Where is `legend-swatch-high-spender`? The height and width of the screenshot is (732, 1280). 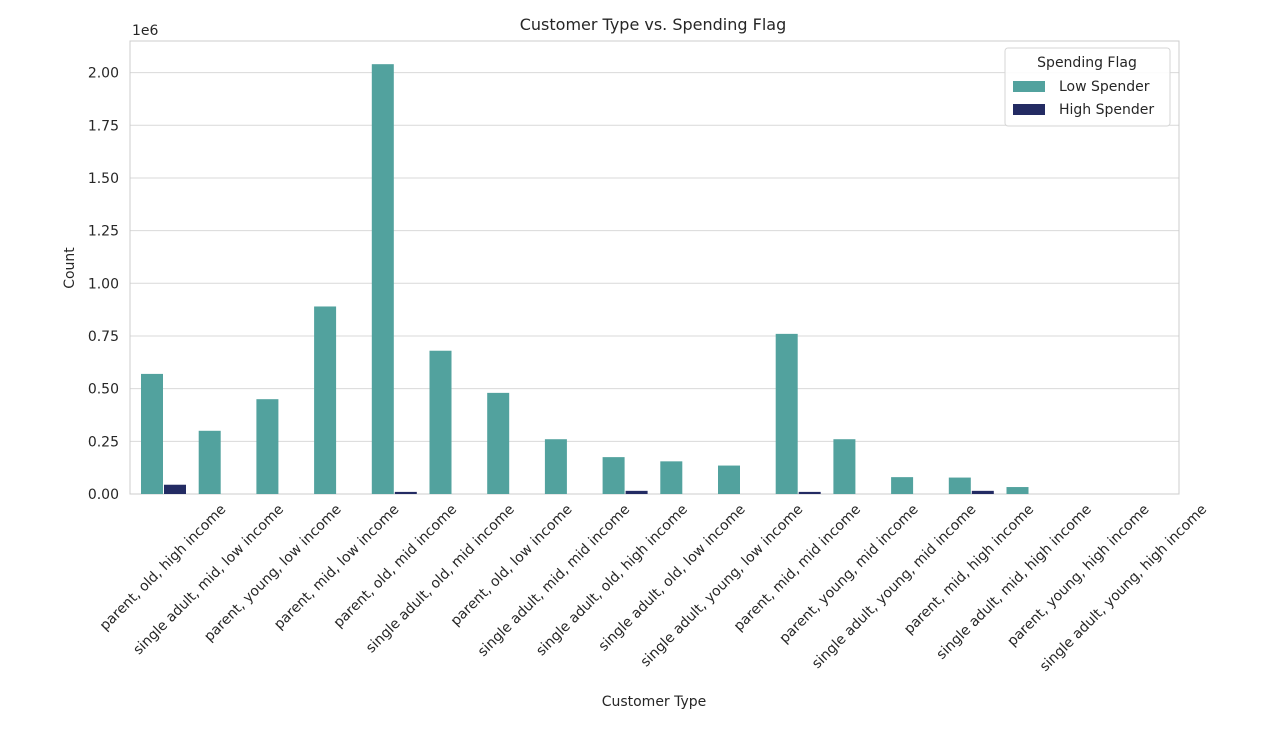
legend-swatch-high-spender is located at coordinates (1029, 109).